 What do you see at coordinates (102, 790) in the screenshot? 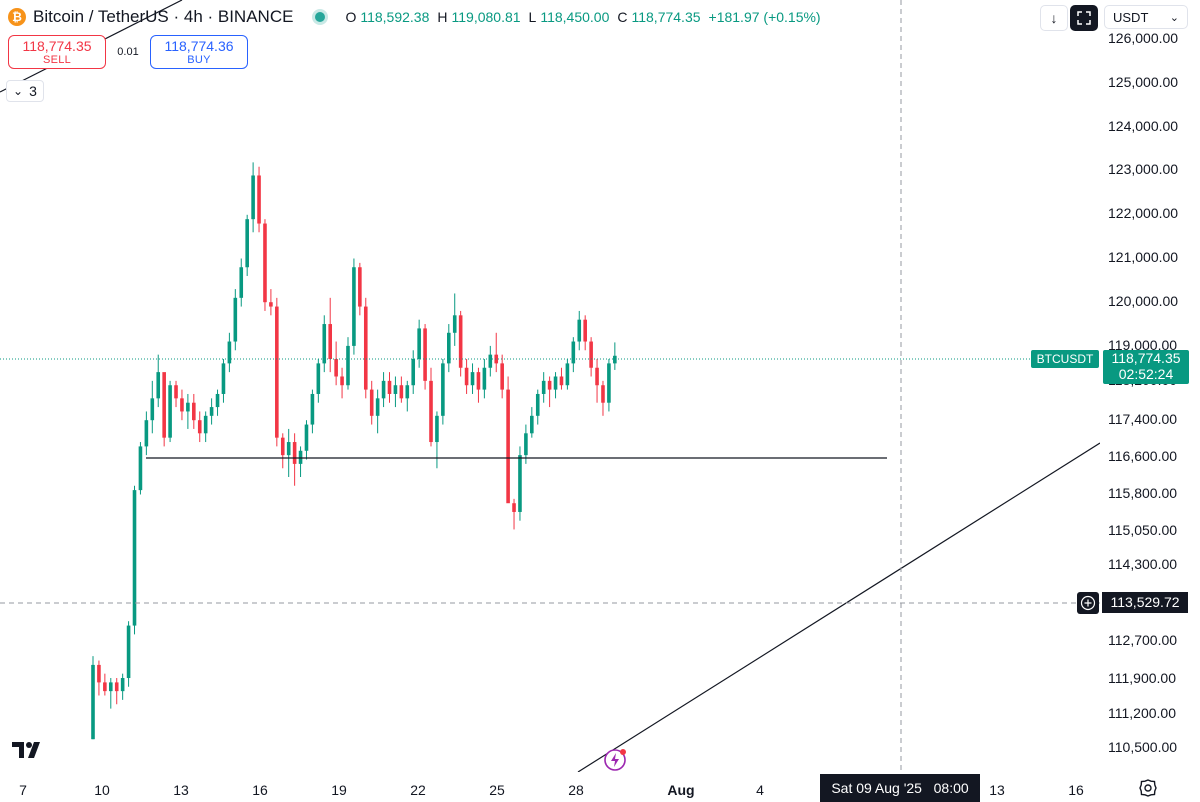
I see `time-tick: 10` at bounding box center [102, 790].